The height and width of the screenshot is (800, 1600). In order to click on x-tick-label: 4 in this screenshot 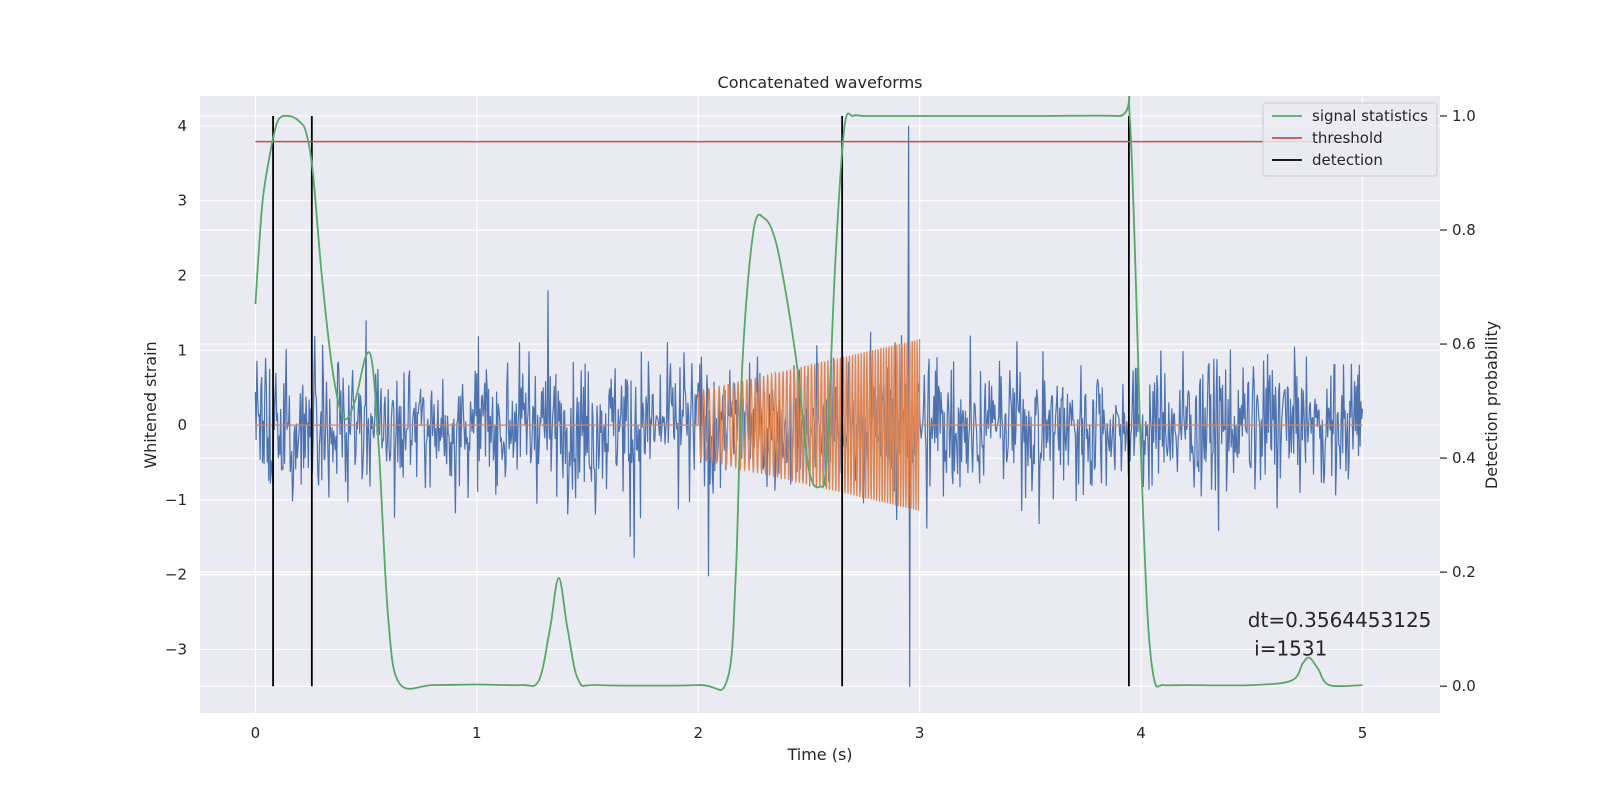, I will do `click(1141, 733)`.